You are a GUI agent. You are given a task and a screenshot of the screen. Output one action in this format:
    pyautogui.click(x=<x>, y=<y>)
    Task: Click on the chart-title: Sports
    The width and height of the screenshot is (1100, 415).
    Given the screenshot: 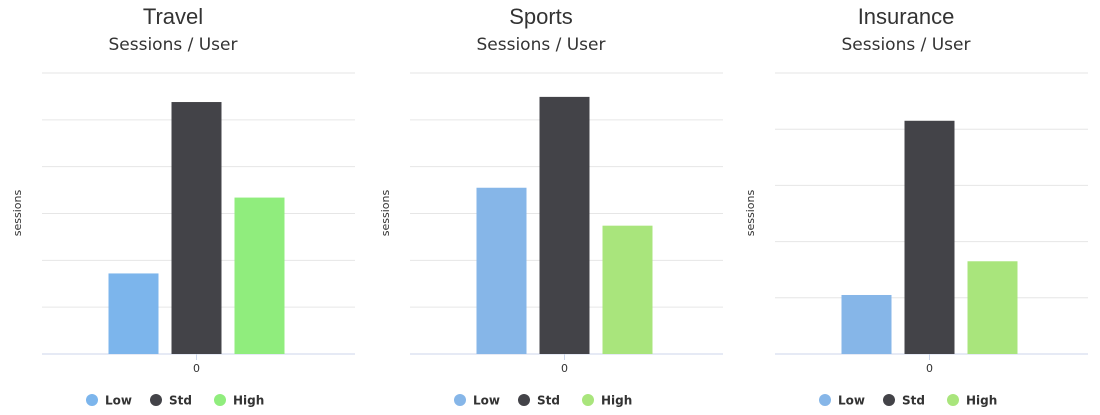 What is the action you would take?
    pyautogui.click(x=541, y=16)
    